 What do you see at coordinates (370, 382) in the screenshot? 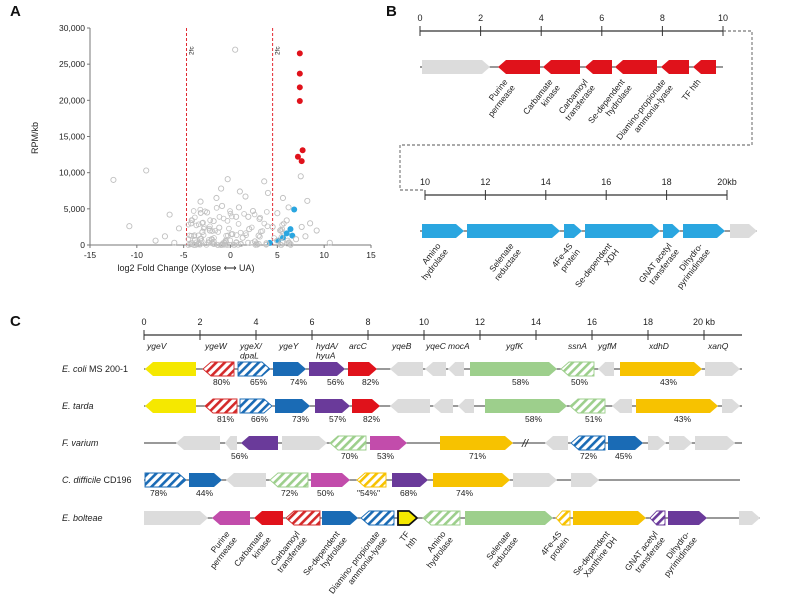
I see `identity-percent: 82%` at bounding box center [370, 382].